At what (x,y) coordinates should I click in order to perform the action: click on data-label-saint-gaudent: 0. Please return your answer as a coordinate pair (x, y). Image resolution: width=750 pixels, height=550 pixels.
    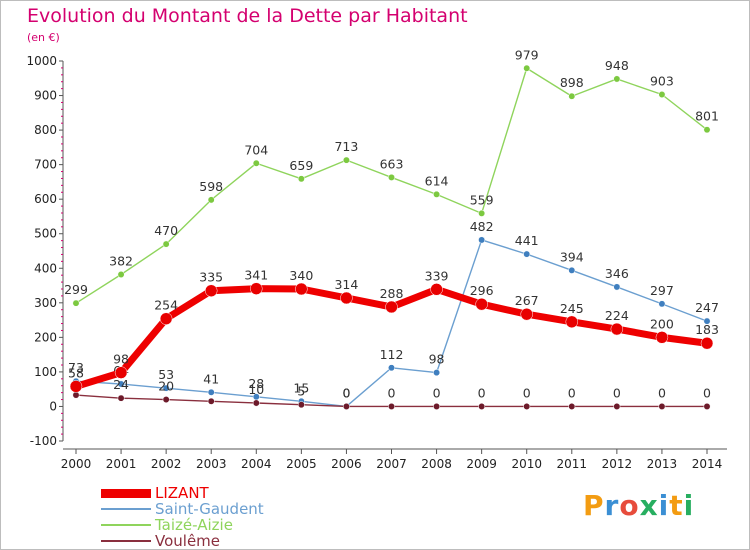
    Looking at the image, I should click on (346, 392).